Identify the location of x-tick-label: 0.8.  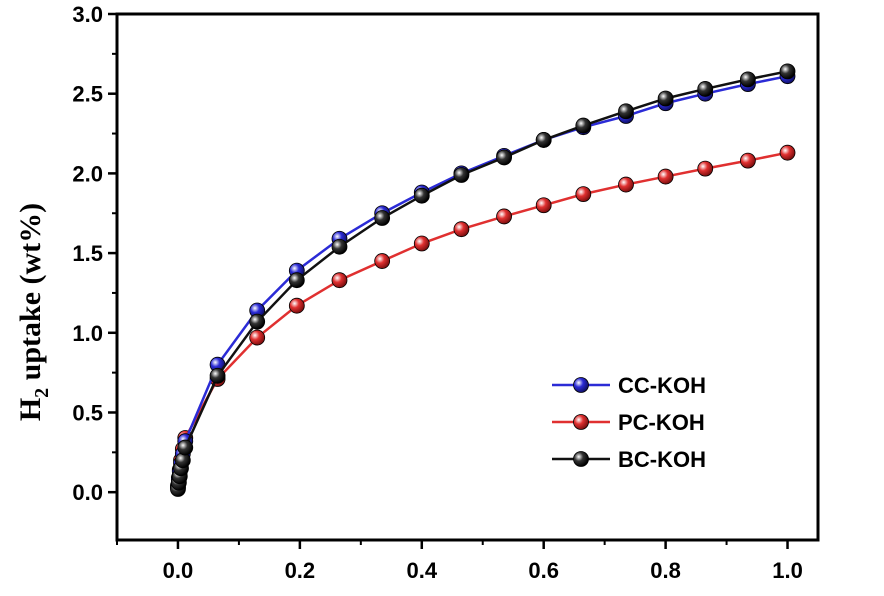
(665, 570).